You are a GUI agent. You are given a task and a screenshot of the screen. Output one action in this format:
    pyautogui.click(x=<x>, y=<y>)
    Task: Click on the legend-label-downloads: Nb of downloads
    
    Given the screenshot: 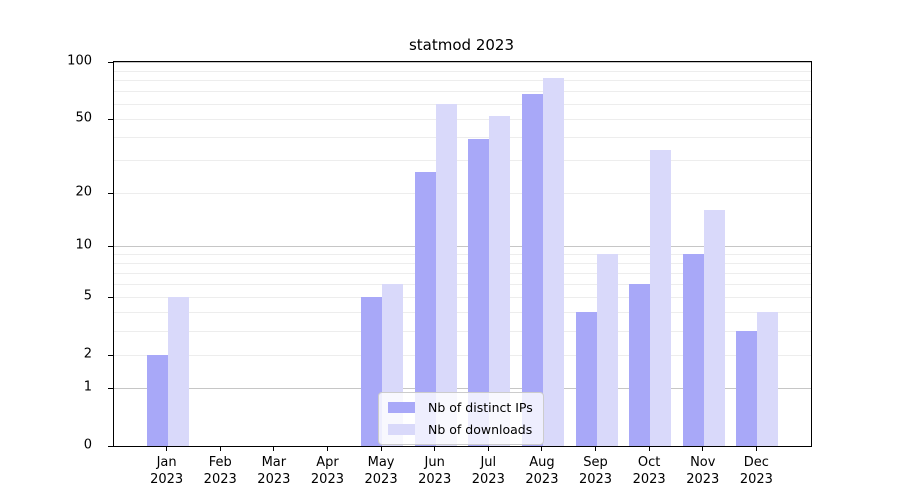 What is the action you would take?
    pyautogui.click(x=480, y=429)
    